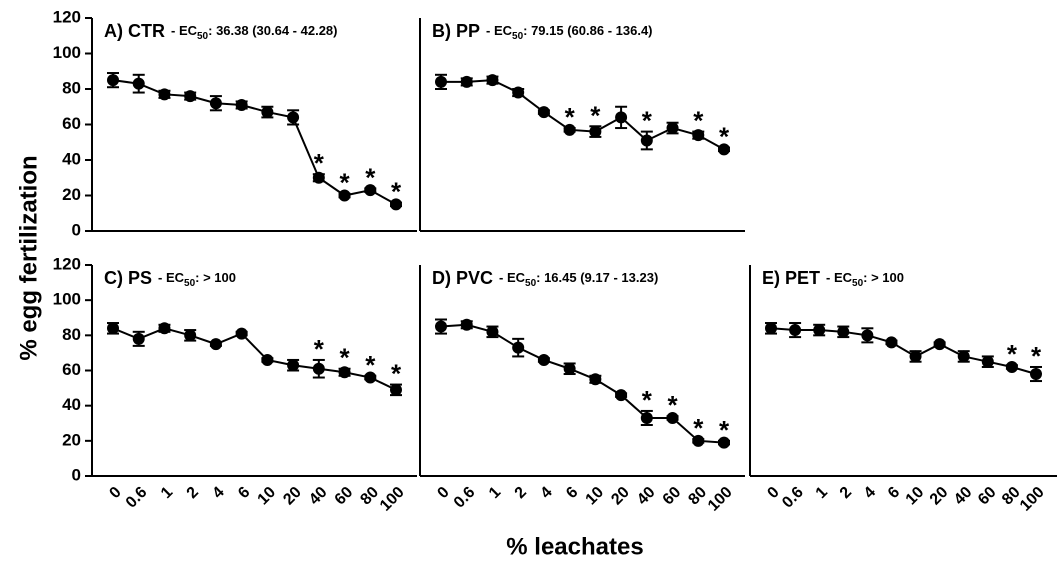 The image size is (1060, 562). Describe the element at coordinates (597, 277) in the screenshot. I see `ec-value: : 16.45 (9.17 - 13.23)` at that location.